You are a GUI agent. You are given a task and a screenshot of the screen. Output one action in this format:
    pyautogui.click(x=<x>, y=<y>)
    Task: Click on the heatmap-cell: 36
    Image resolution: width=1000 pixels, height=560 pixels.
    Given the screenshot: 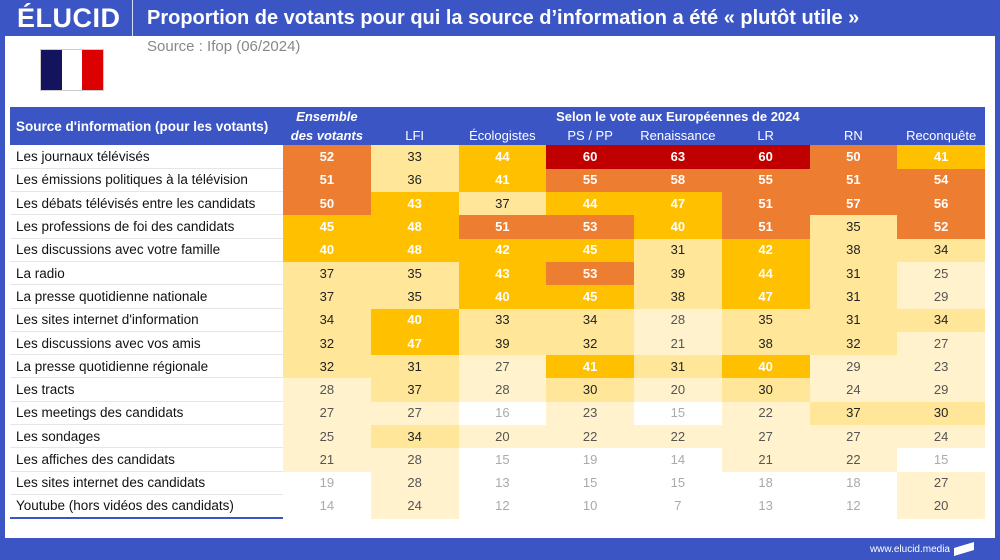 What is the action you would take?
    pyautogui.click(x=414, y=180)
    